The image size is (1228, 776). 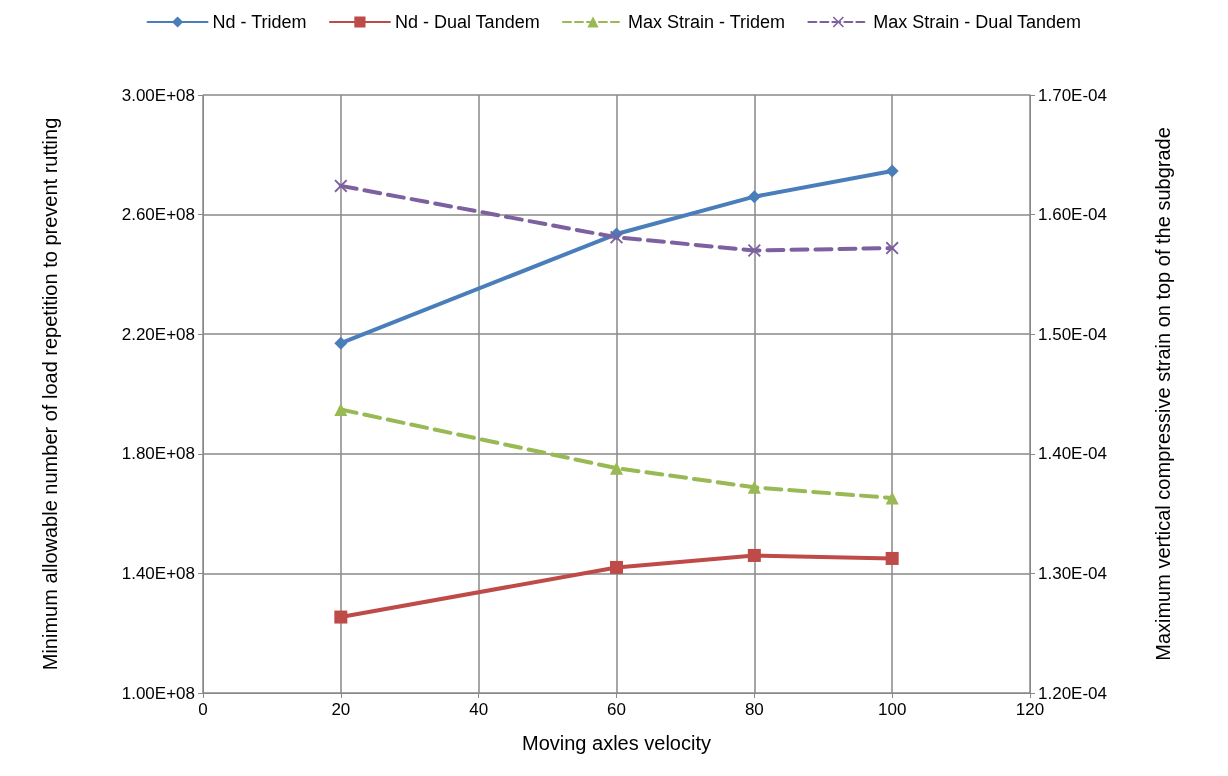 I want to click on x-tick-label: 40, so click(x=479, y=709).